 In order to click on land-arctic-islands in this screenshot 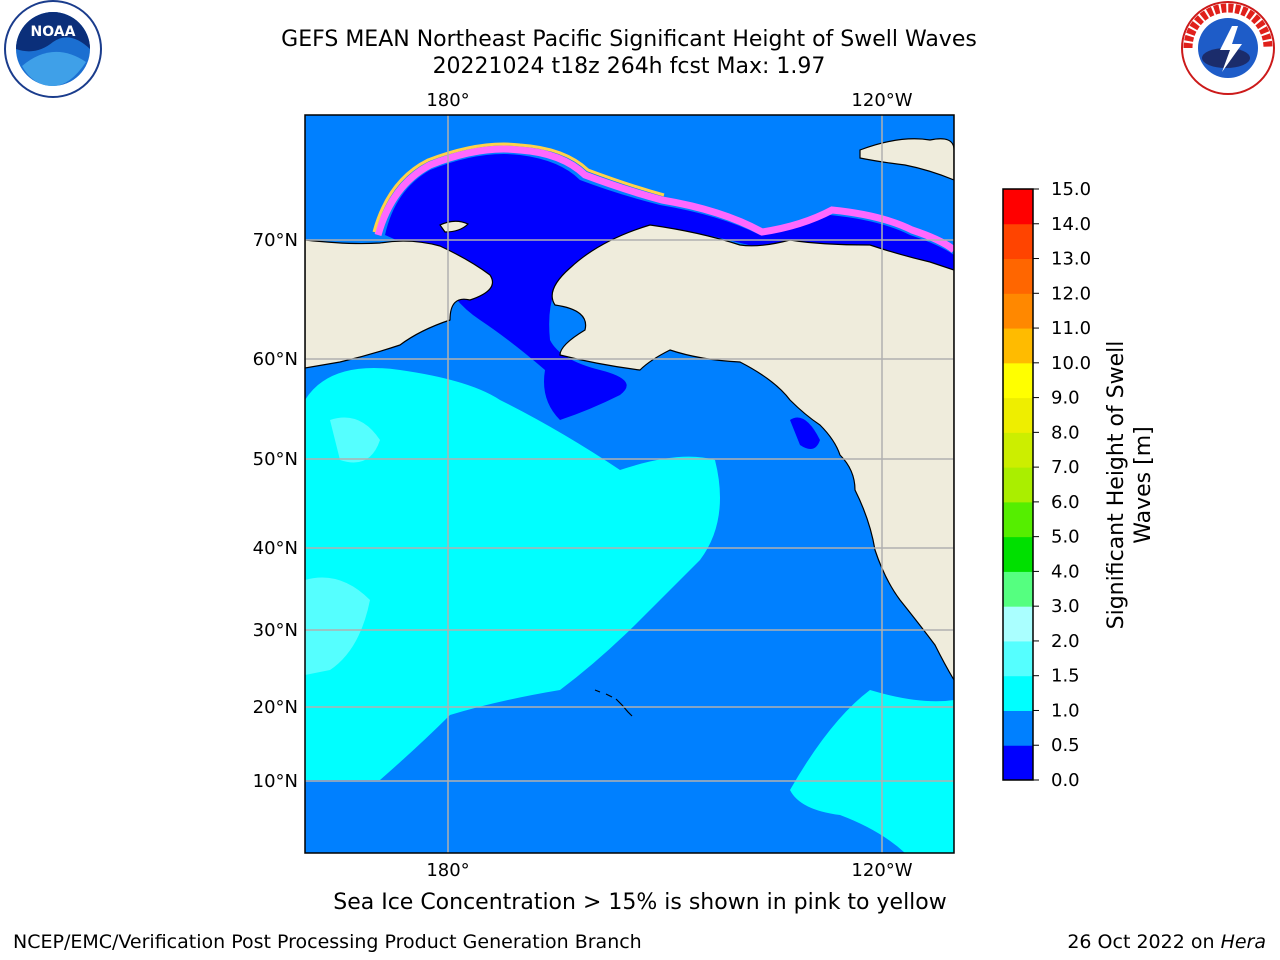, I will do `click(906, 159)`.